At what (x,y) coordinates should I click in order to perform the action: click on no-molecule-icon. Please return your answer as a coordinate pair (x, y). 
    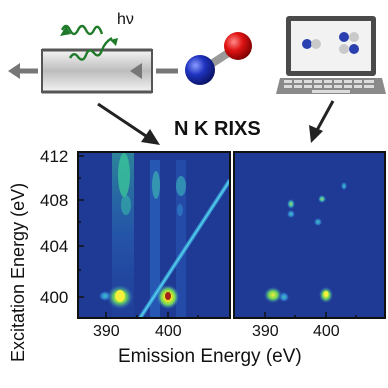
    Looking at the image, I should click on (218, 58).